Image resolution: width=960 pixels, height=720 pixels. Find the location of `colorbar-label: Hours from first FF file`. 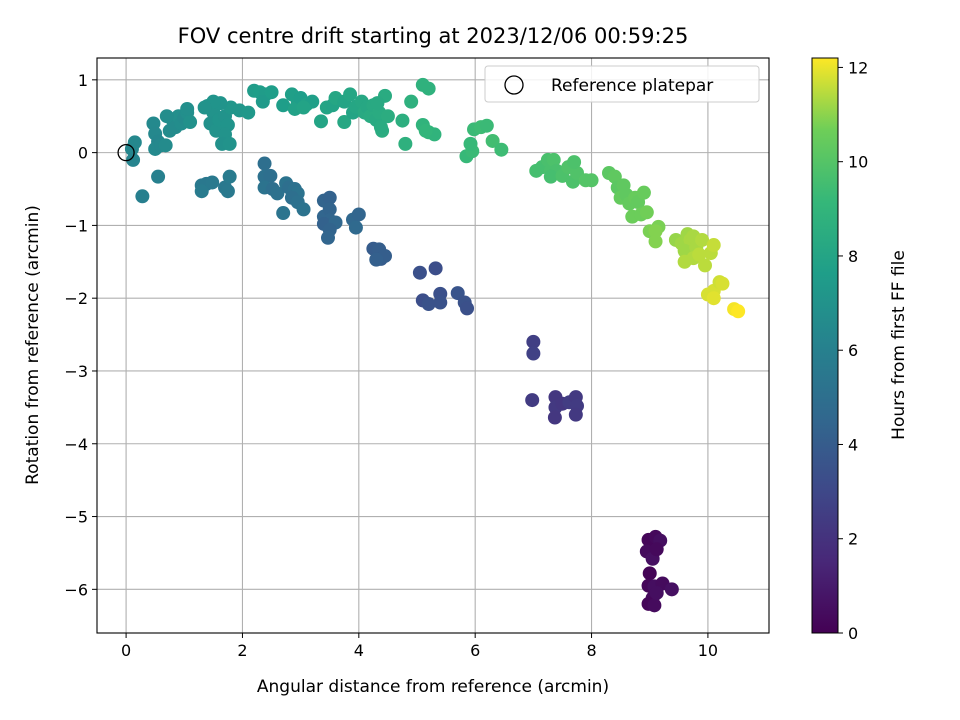

colorbar-label: Hours from first FF file is located at coordinates (899, 345).